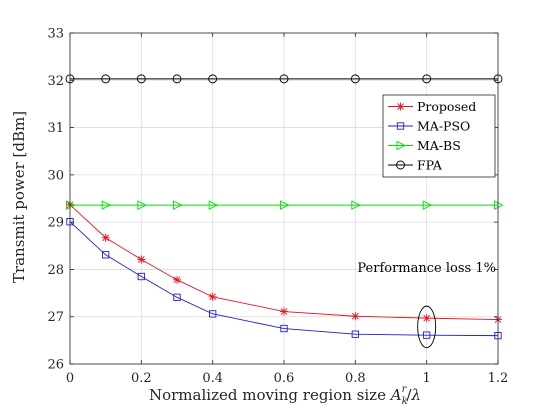 The image size is (548, 411). Describe the element at coordinates (19, 197) in the screenshot. I see `y-axis-label: Transmit power [dBm]` at that location.